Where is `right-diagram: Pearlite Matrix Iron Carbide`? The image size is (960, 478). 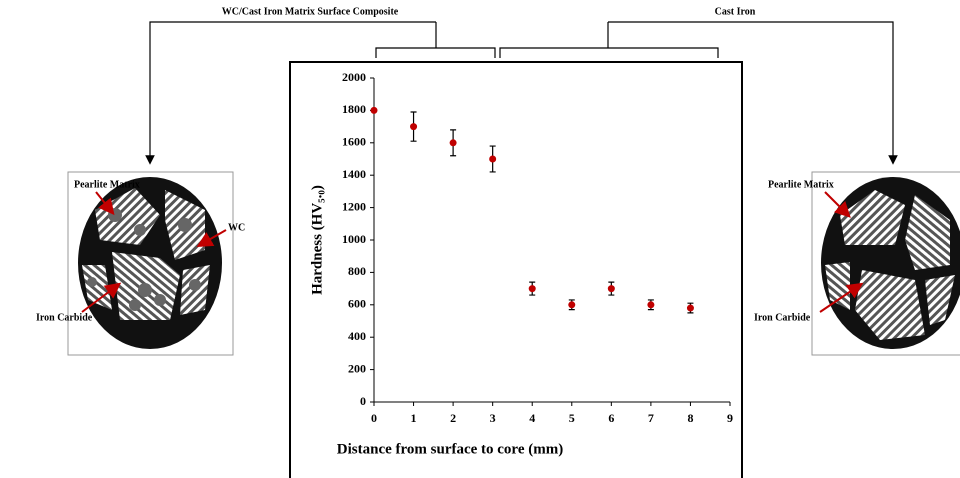 right-diagram: Pearlite Matrix Iron Carbide is located at coordinates (857, 263).